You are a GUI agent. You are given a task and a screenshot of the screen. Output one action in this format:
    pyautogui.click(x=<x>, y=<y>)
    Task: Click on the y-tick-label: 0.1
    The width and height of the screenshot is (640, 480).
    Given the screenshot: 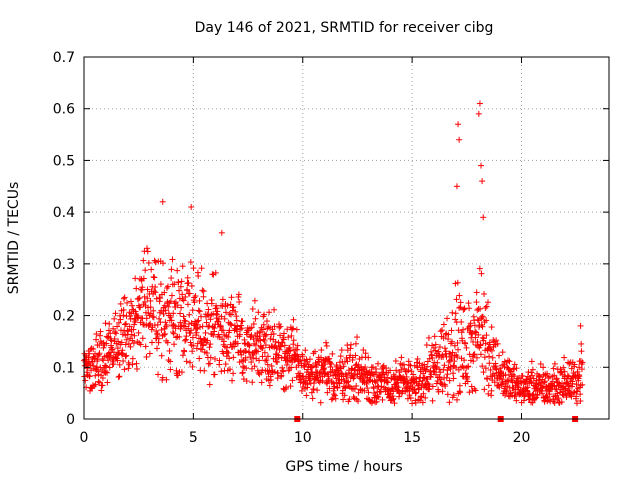 What is the action you would take?
    pyautogui.click(x=64, y=368)
    